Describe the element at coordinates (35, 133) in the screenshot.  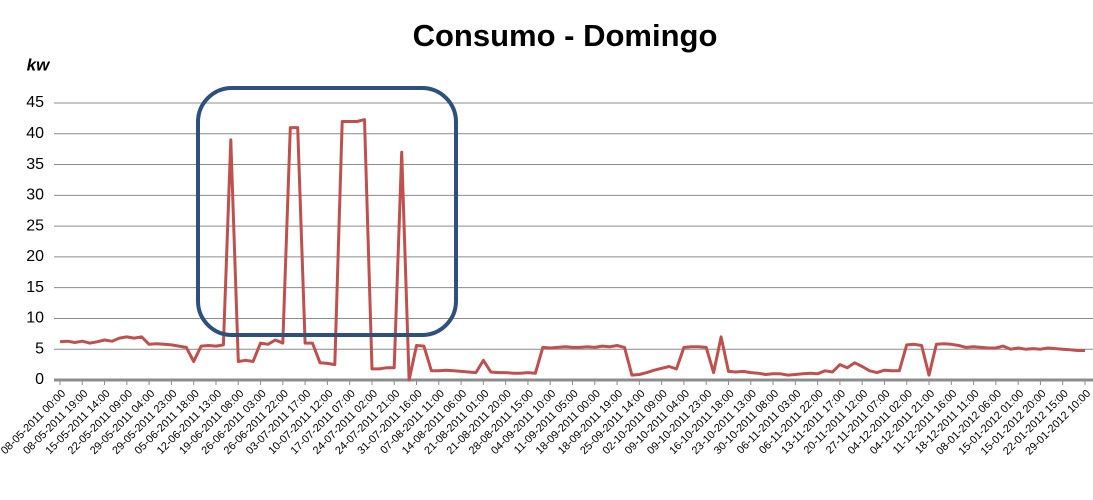
I see `y-tick-label: 40` at that location.